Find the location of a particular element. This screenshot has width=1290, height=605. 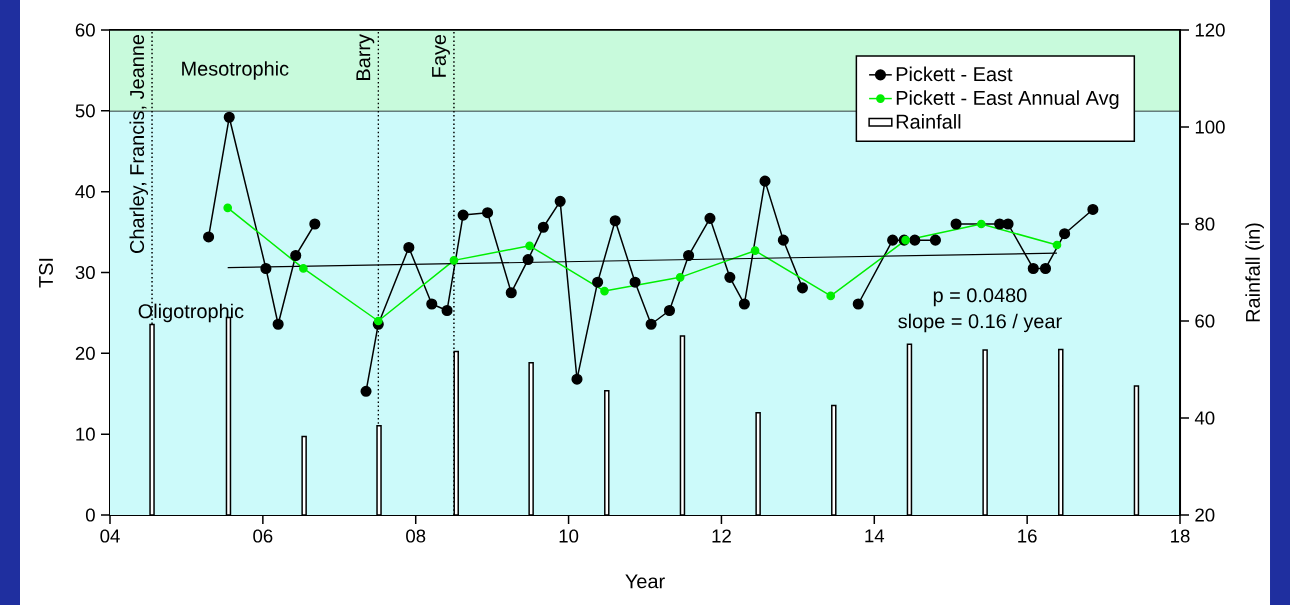

y-tick-label: 10 is located at coordinates (85, 434).